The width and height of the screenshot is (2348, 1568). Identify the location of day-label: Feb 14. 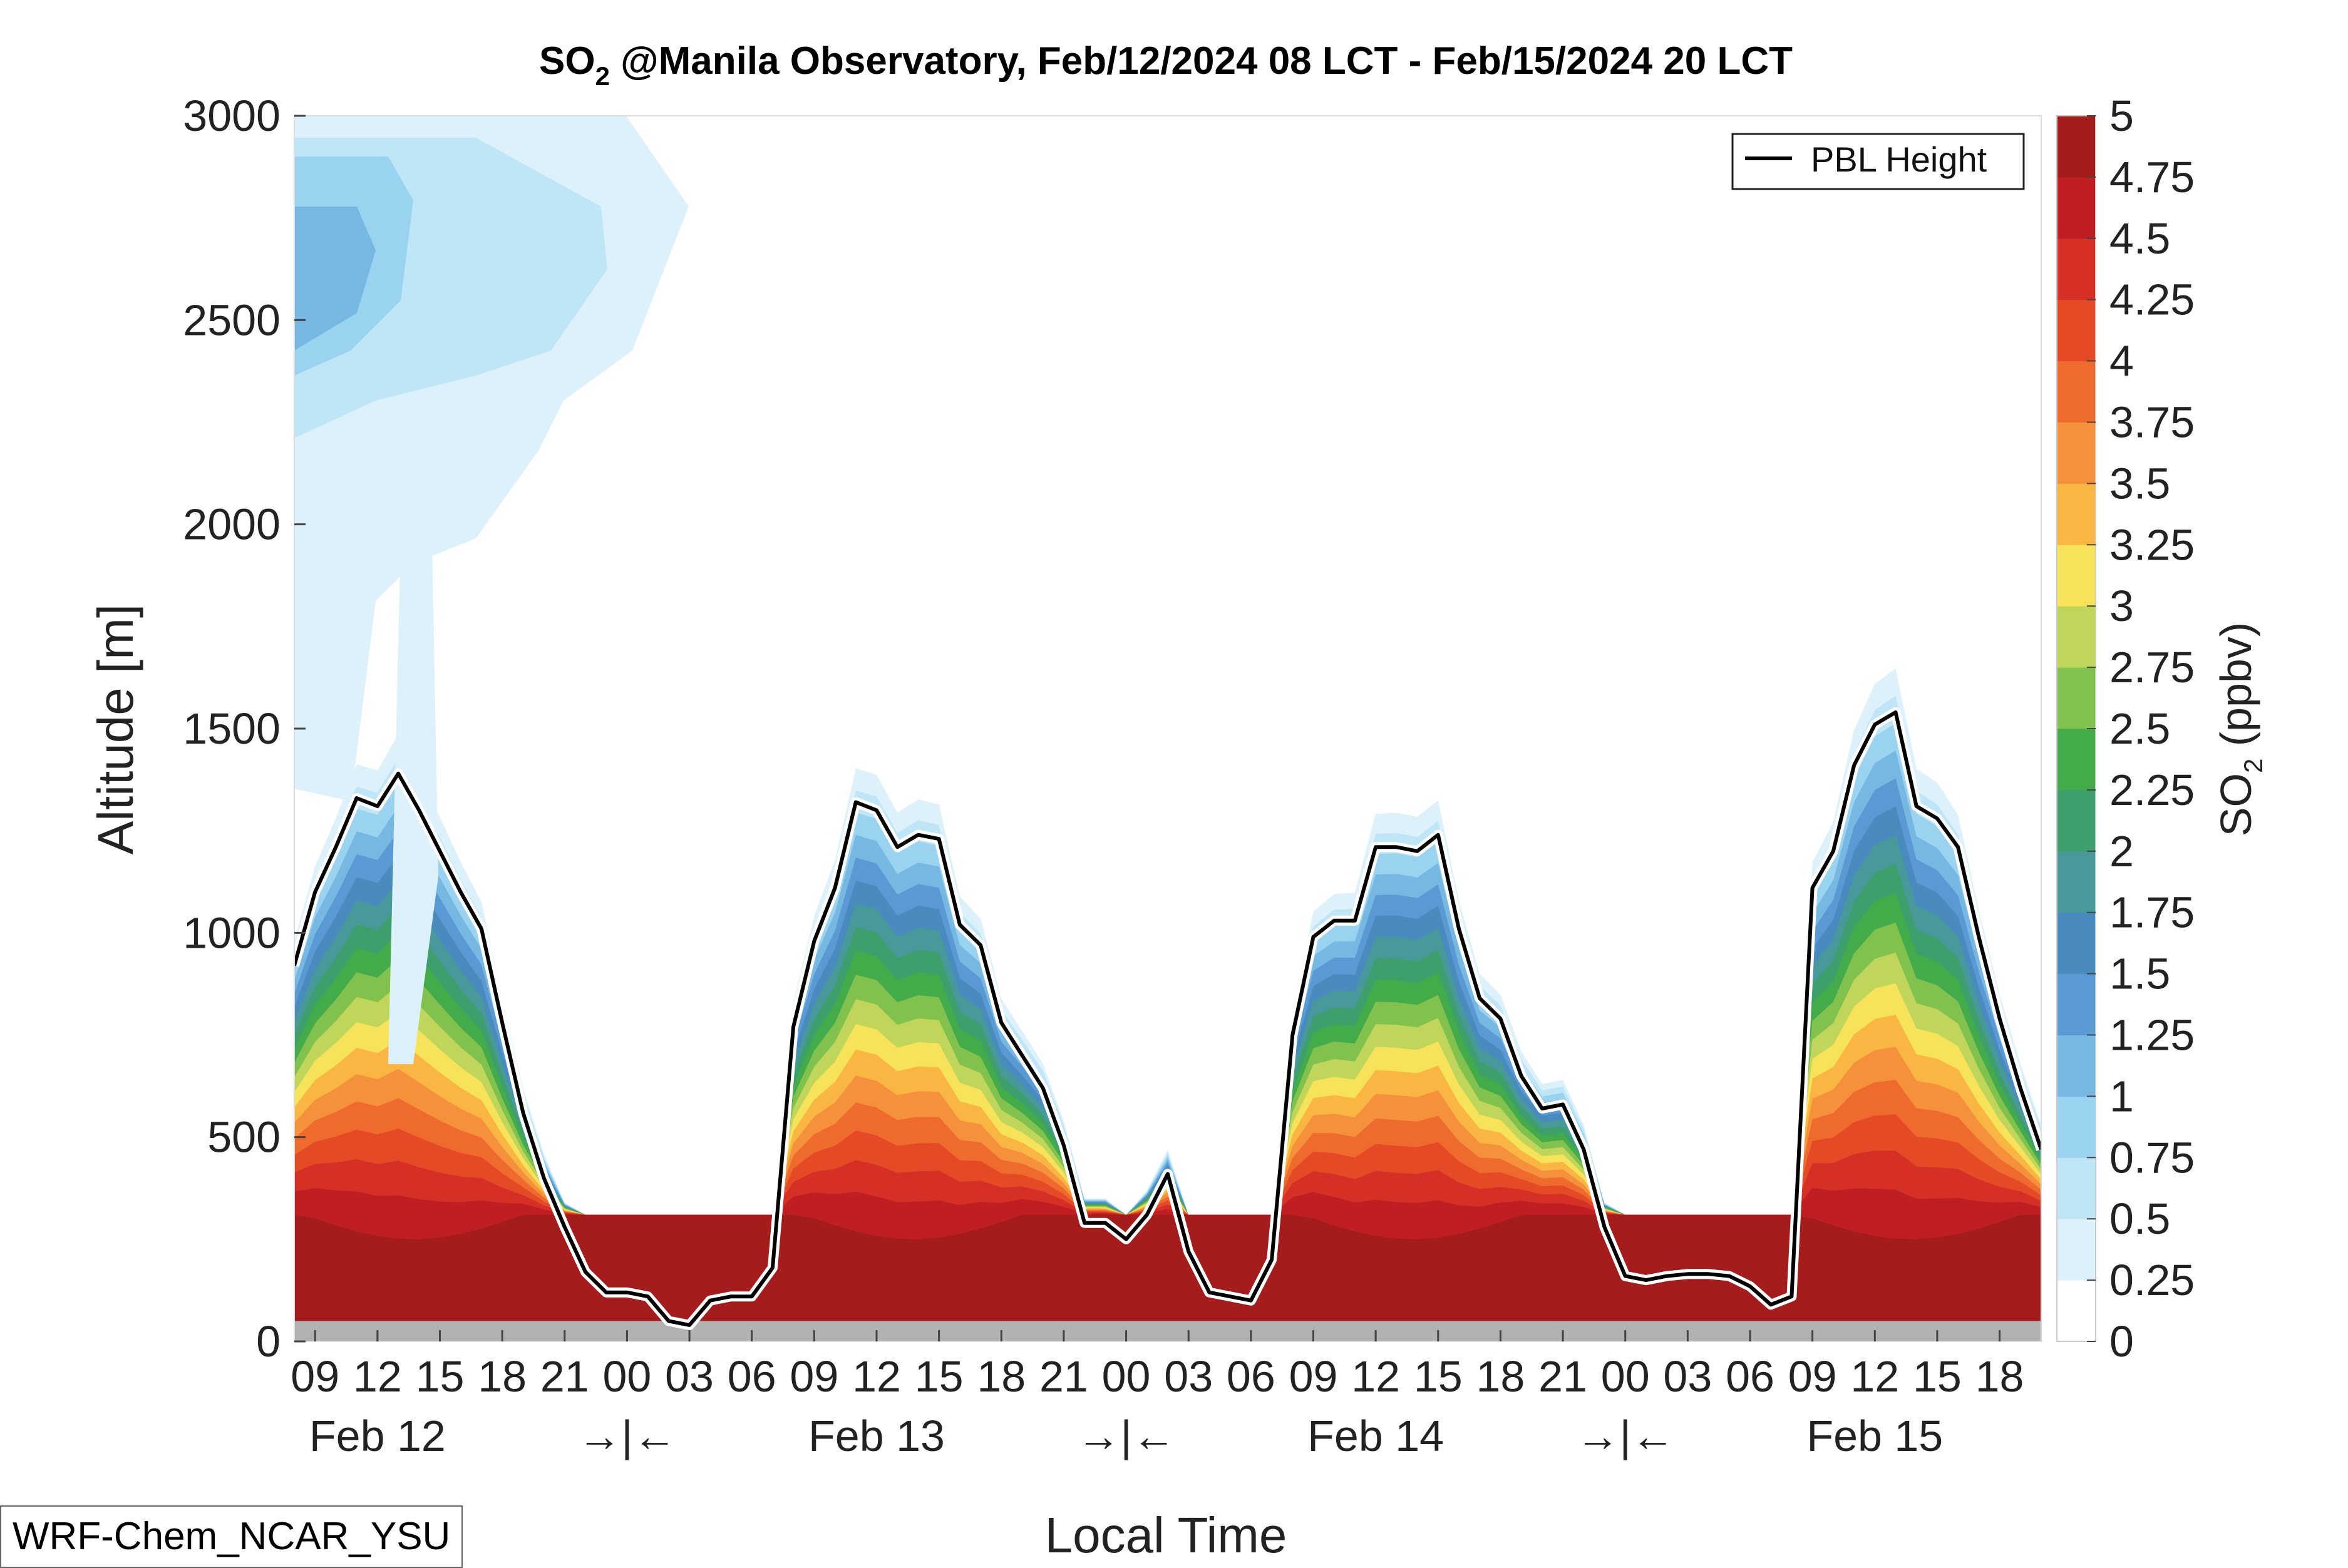
(1375, 1436).